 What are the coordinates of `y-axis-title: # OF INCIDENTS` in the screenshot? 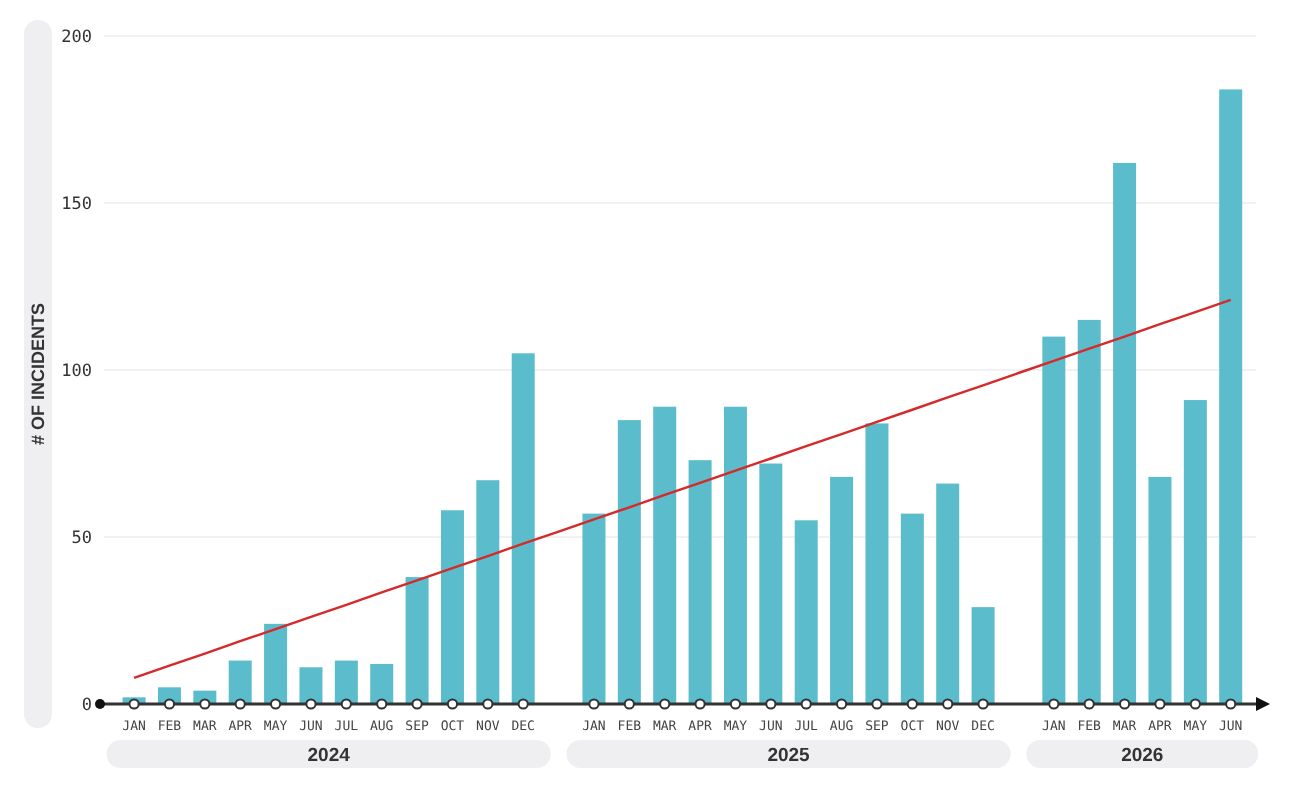 It's located at (38, 374).